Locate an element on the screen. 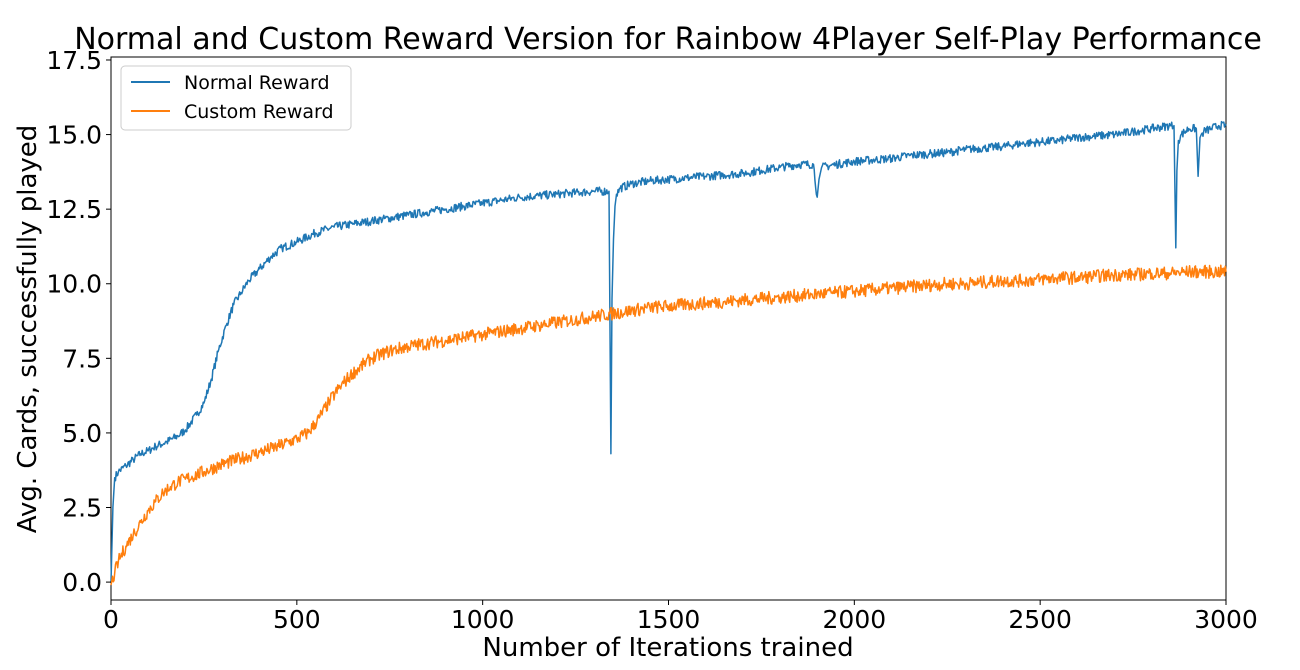 The width and height of the screenshot is (1300, 670). x-axis-label: Number of Iterations trained is located at coordinates (667, 648).